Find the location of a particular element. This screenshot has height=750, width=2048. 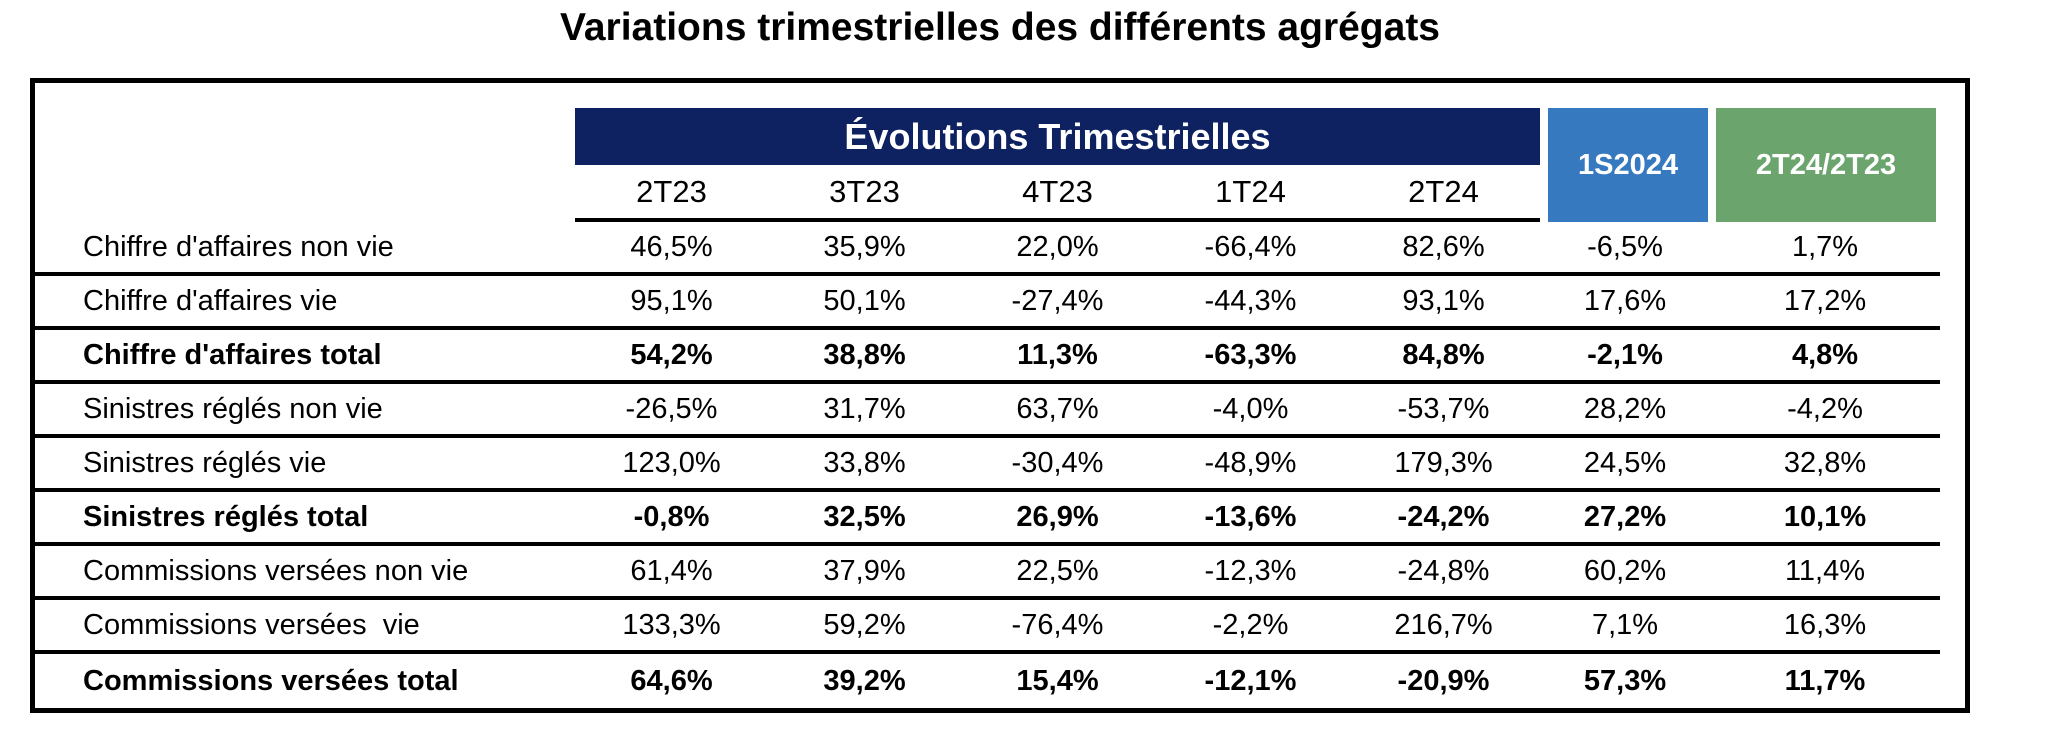

cell: 60,2% is located at coordinates (1625, 570).